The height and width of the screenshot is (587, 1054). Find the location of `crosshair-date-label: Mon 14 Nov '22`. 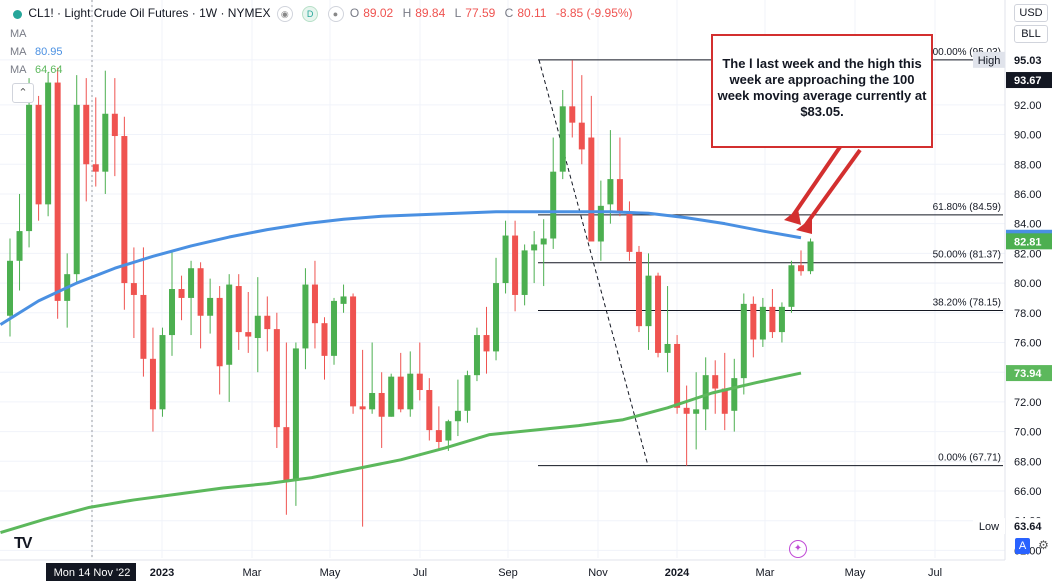

crosshair-date-label: Mon 14 Nov '22 is located at coordinates (92, 573).